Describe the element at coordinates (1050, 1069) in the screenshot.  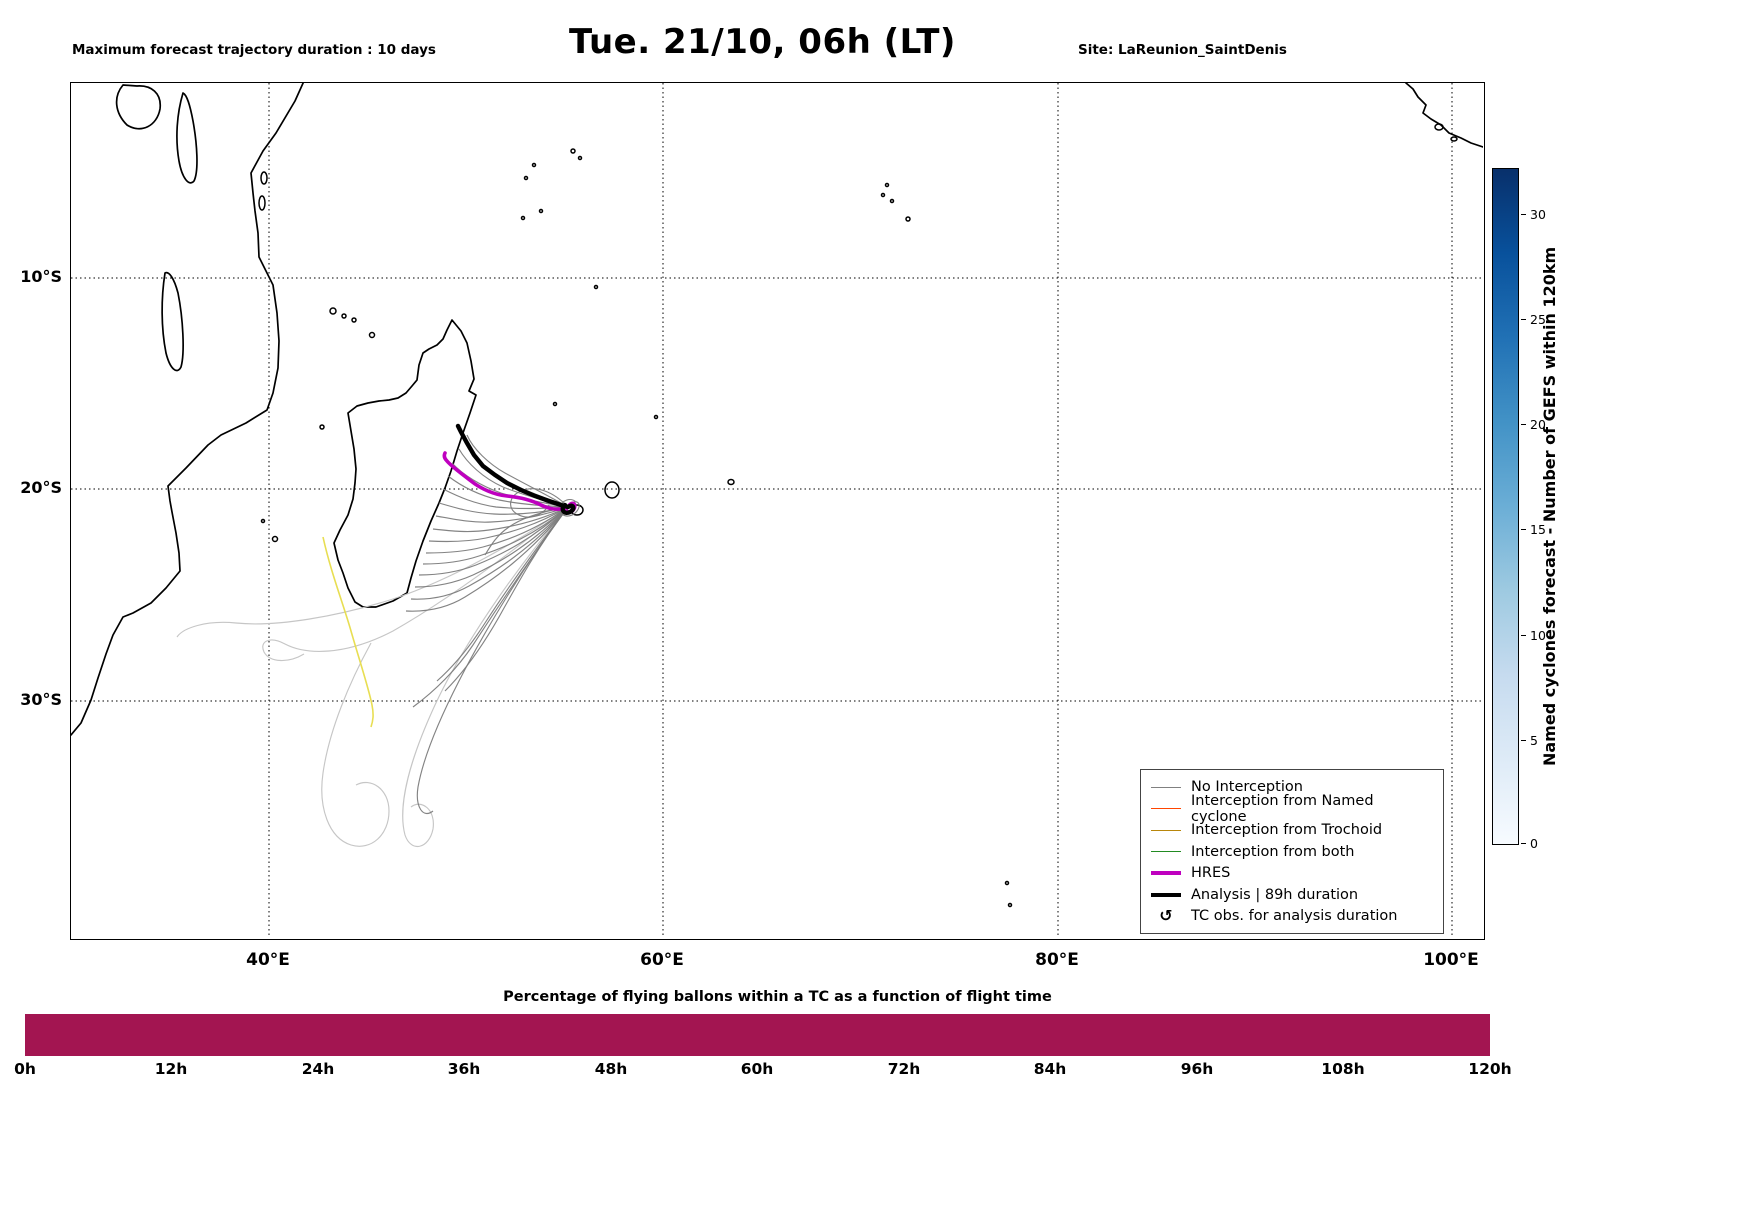
I see `btick-84h: 84h` at that location.